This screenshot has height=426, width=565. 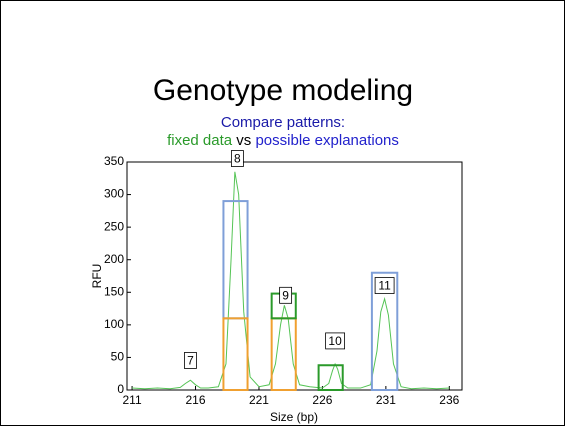 I want to click on peak-label: 11, so click(x=384, y=286).